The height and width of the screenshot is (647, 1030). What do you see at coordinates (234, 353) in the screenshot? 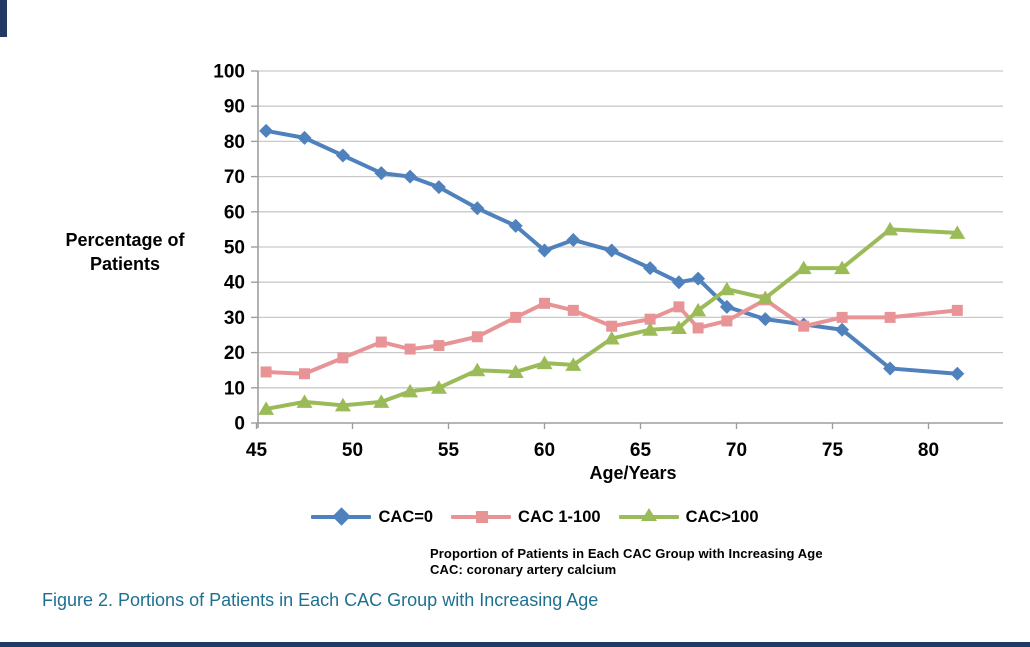
I see `y-tick-label: 20` at bounding box center [234, 353].